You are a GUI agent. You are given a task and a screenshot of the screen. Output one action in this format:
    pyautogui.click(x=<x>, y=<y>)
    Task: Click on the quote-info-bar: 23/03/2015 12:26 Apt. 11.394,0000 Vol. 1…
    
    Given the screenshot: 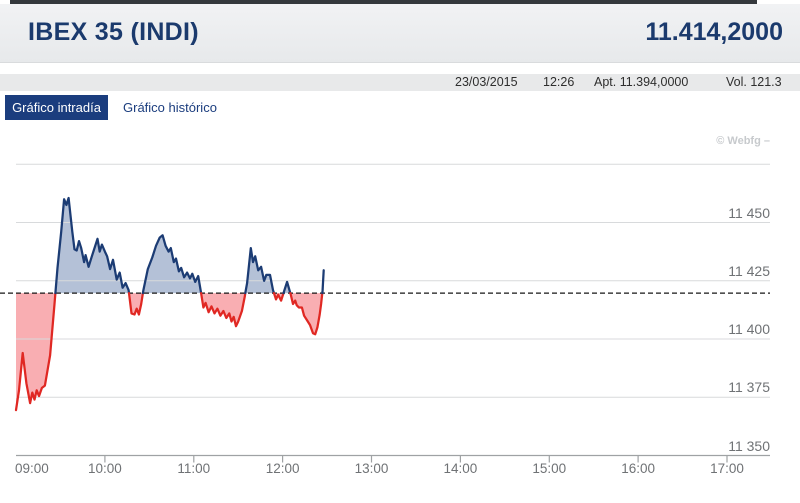 What is the action you would take?
    pyautogui.click(x=400, y=82)
    